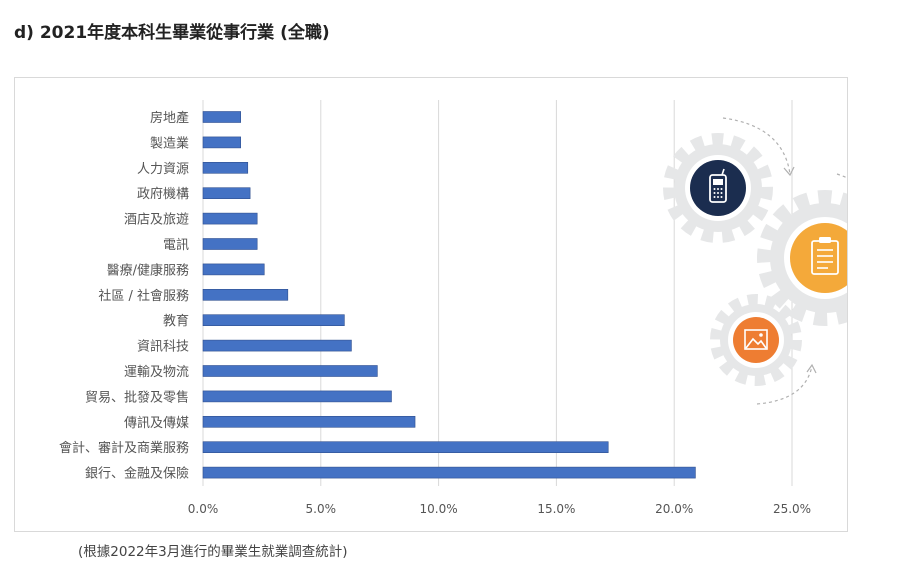  I want to click on arrow-head-top, so click(789, 171).